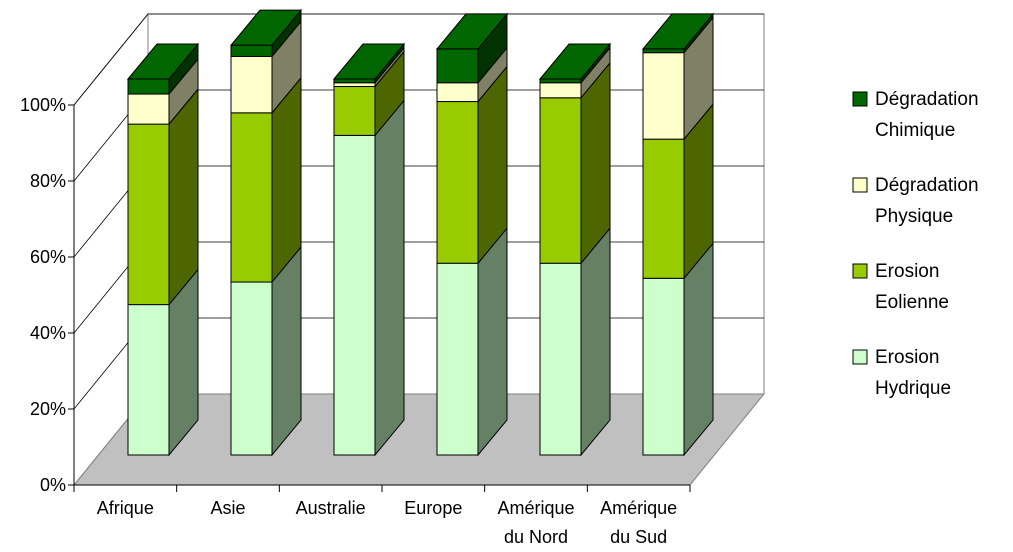  Describe the element at coordinates (914, 216) in the screenshot. I see `legend-label: Physique` at that location.